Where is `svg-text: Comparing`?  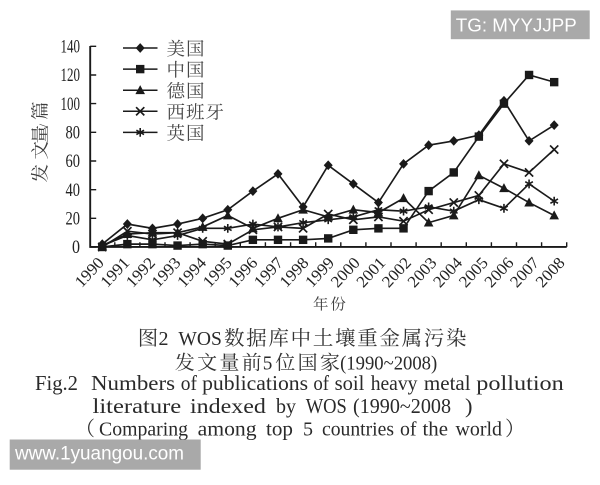
svg-text: Comparing is located at coordinates (143, 430).